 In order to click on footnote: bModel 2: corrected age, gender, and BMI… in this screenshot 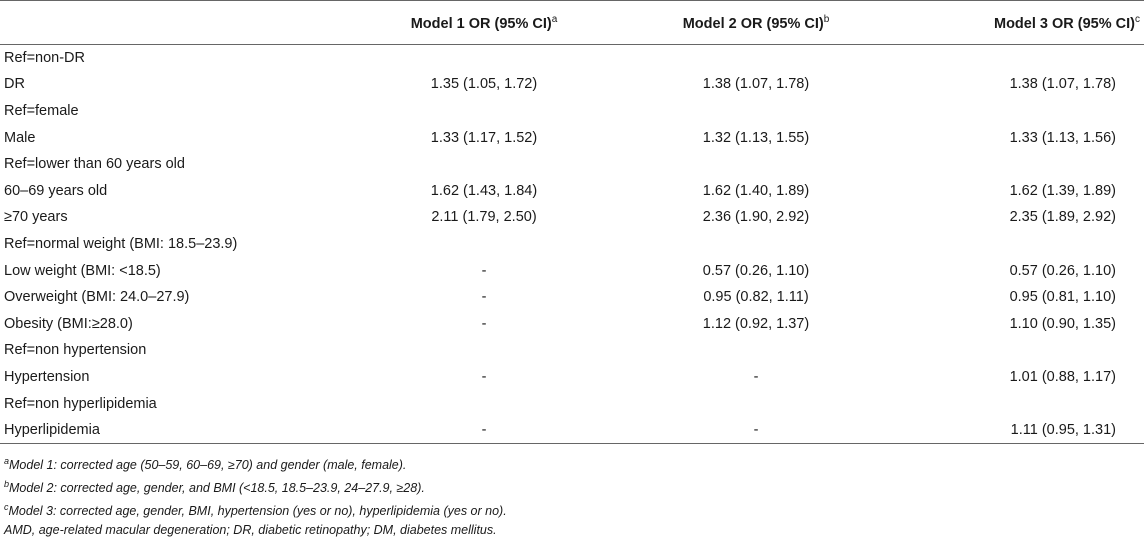, I will do `click(572, 486)`.